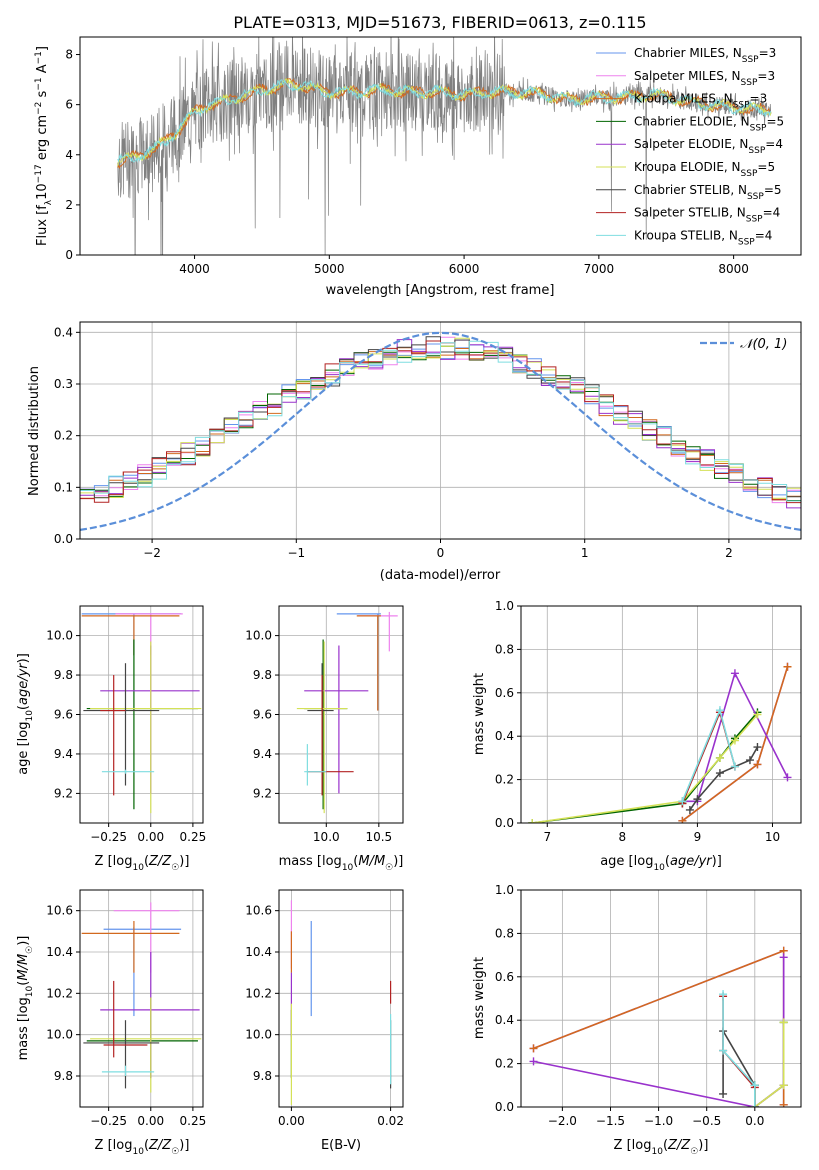 This screenshot has height=1170, width=819. I want to click on model-spectrum-kroupa-stelib, so click(444, 121).